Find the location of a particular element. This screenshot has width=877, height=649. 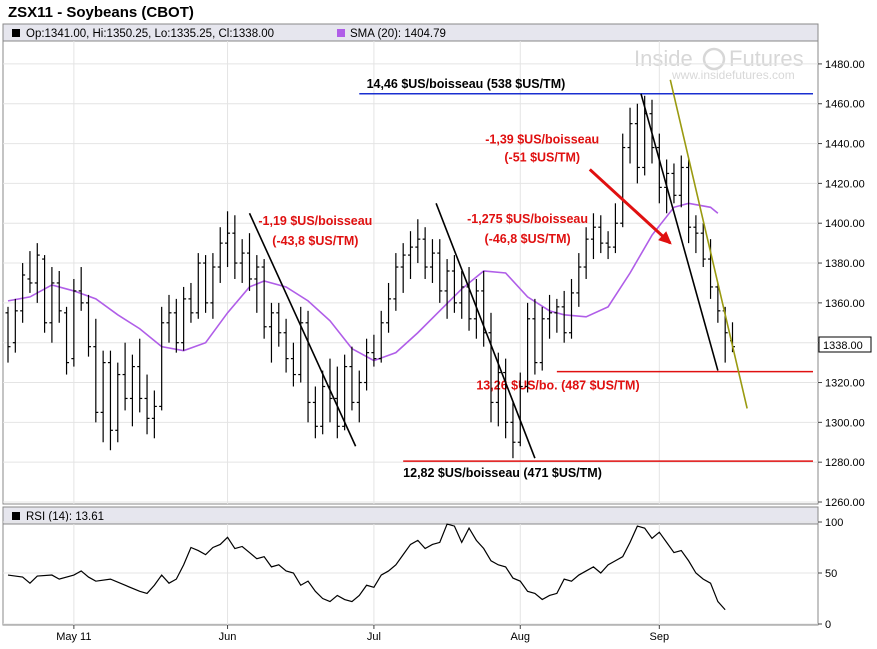

ohlc-legend-swatch is located at coordinates (16, 33).